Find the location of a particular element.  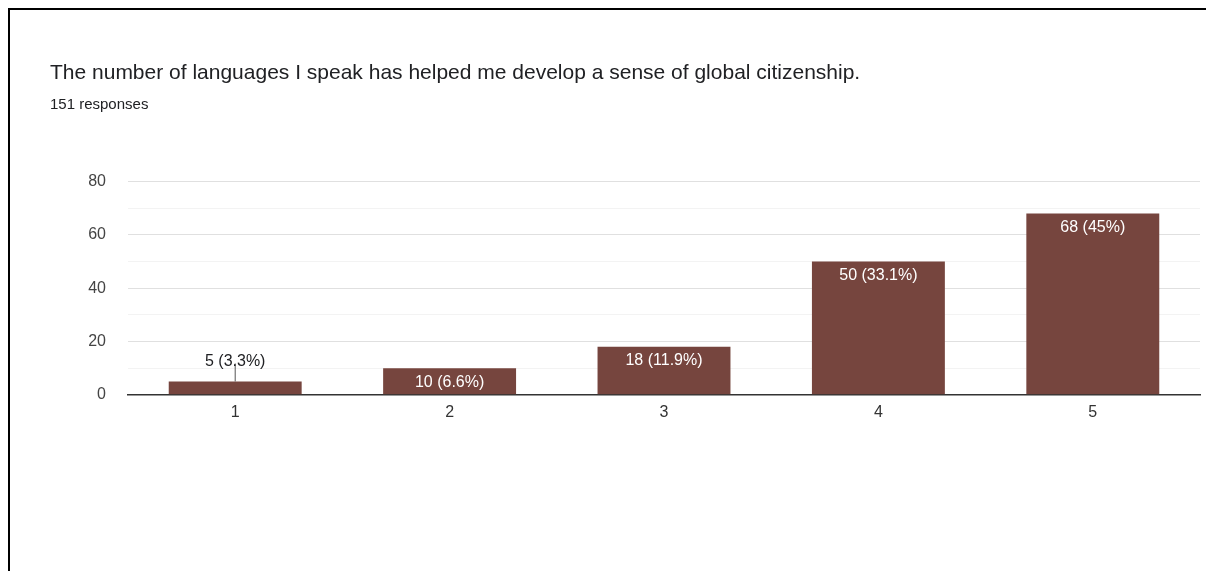

y-tick-label: 20 is located at coordinates (97, 340).